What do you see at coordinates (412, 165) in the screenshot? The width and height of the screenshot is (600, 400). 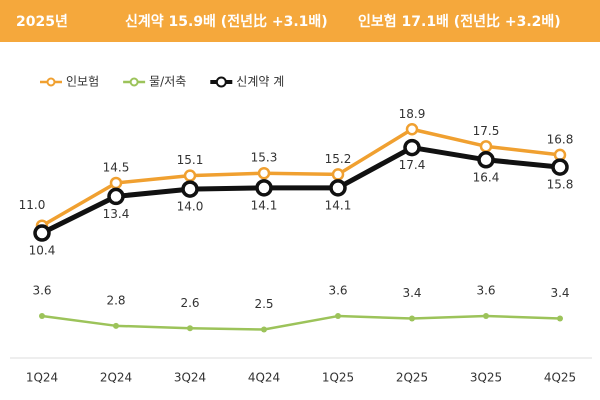 I see `data-label: 17.4` at bounding box center [412, 165].